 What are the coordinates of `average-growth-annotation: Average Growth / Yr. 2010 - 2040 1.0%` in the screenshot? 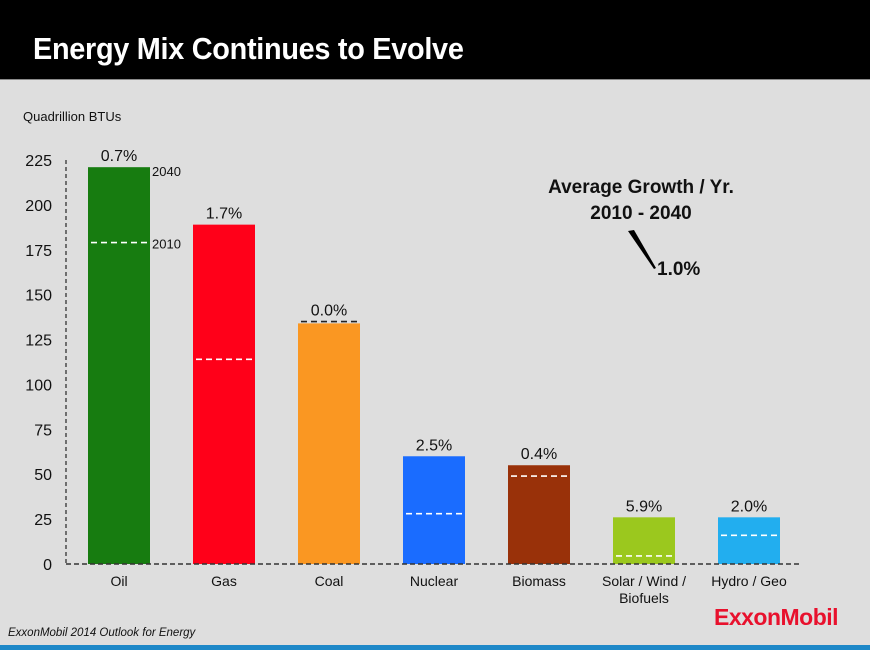 It's located at (641, 228).